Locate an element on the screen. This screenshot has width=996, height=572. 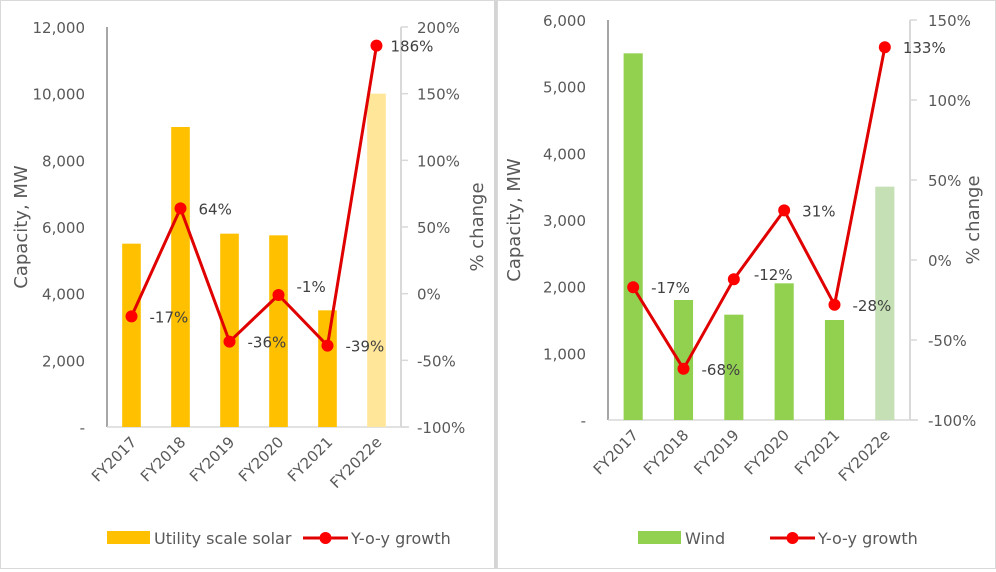
growth-data-label: -68% is located at coordinates (721, 370).